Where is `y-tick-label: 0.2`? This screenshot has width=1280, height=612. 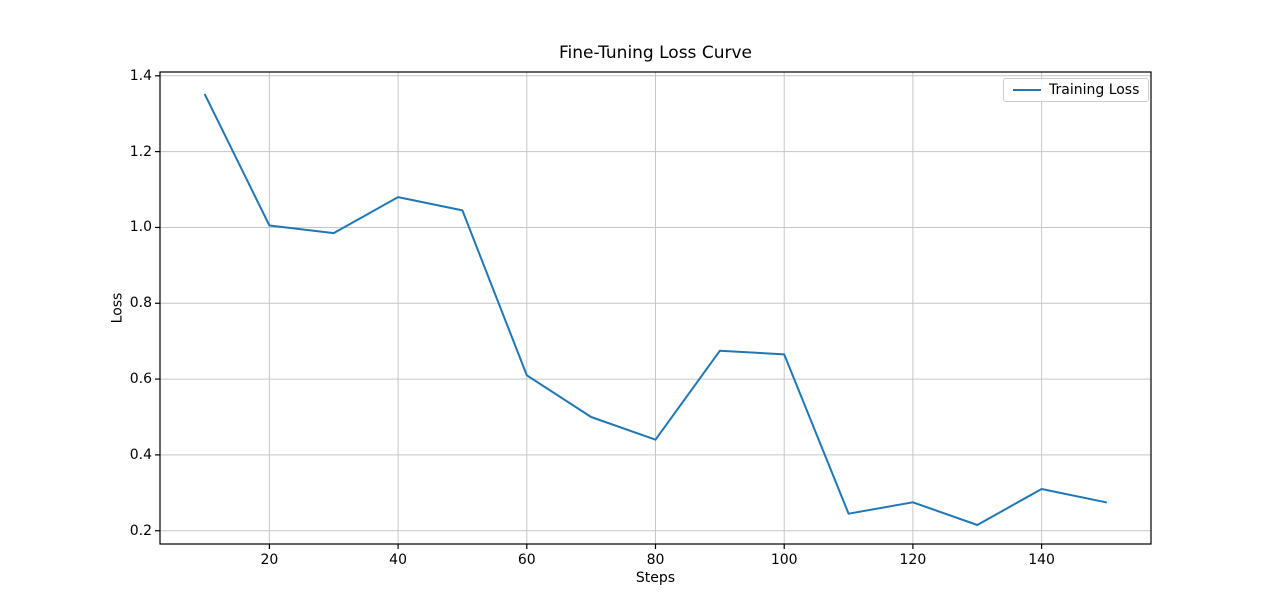
y-tick-label: 0.2 is located at coordinates (140, 530).